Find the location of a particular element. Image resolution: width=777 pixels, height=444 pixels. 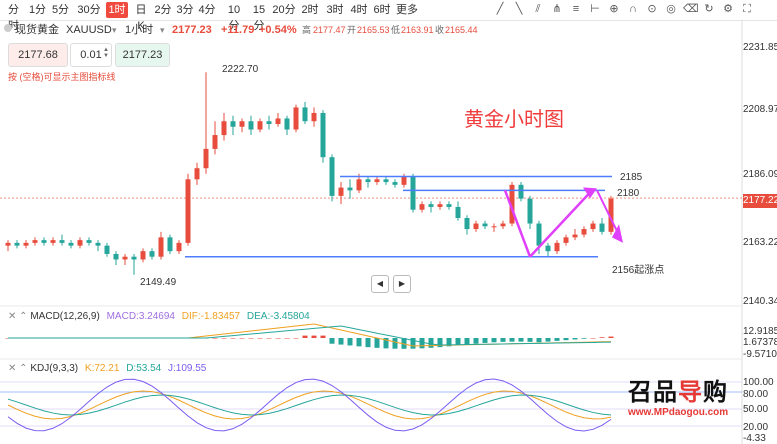

buy-price-button: 2177.23 is located at coordinates (142, 55).